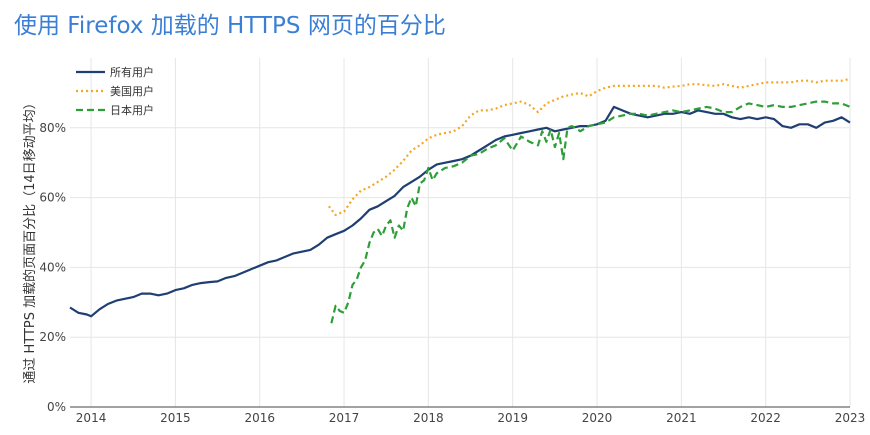  What do you see at coordinates (56, 407) in the screenshot?
I see `y-tick-label: 0%` at bounding box center [56, 407].